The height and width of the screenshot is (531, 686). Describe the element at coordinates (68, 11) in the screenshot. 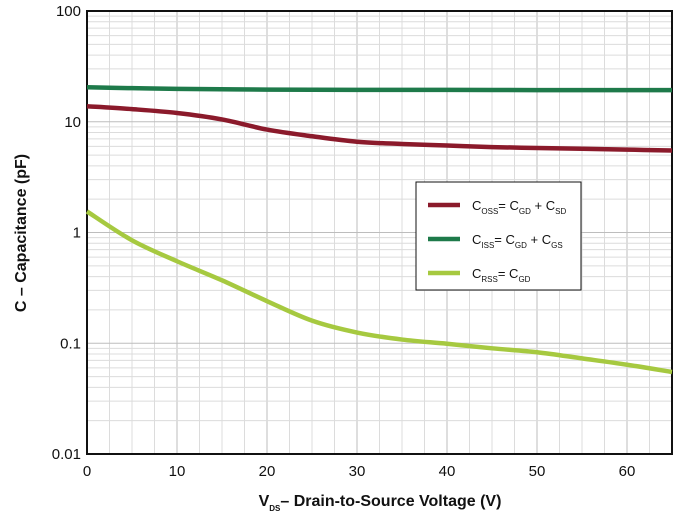

I see `y-tick-label: 100` at that location.